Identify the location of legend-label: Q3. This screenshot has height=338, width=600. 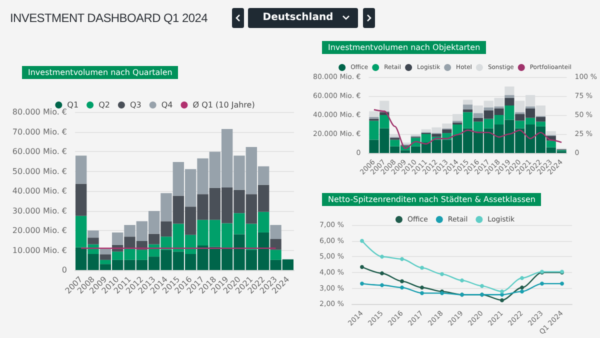
(136, 105).